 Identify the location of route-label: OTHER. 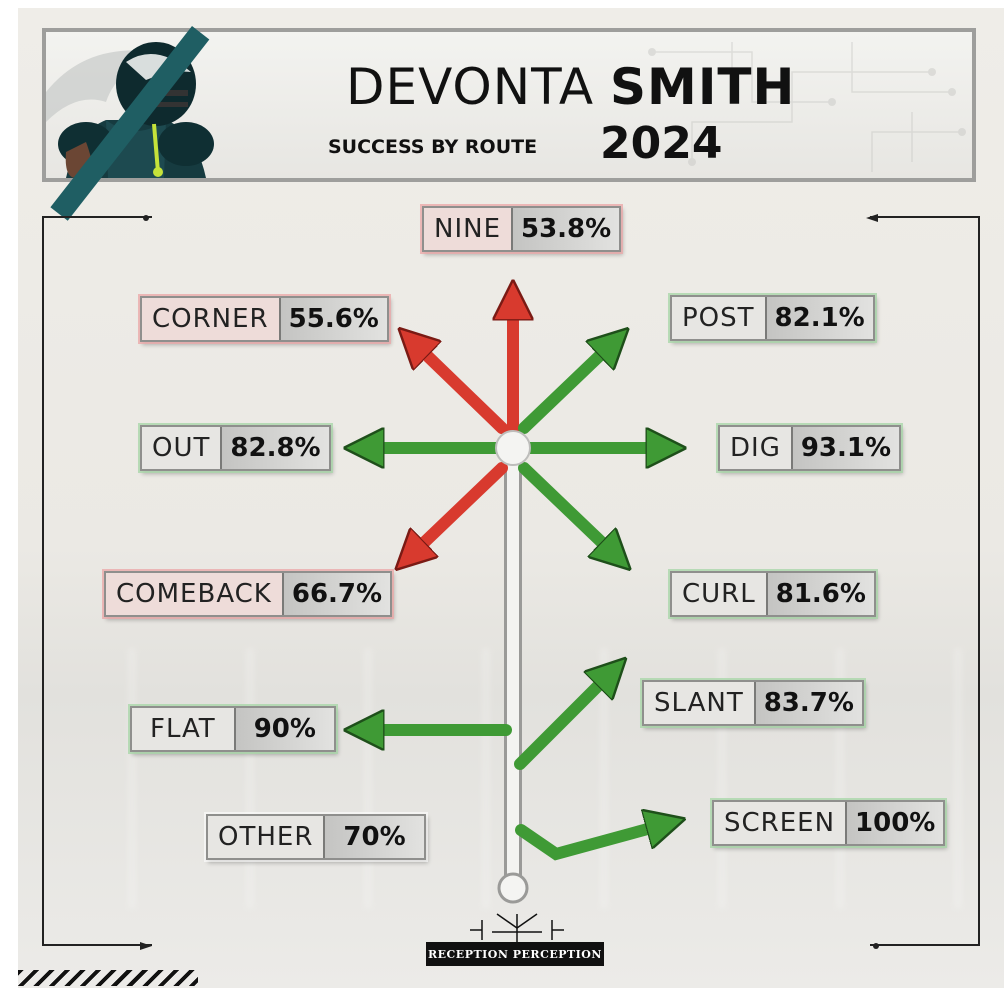
(267, 837).